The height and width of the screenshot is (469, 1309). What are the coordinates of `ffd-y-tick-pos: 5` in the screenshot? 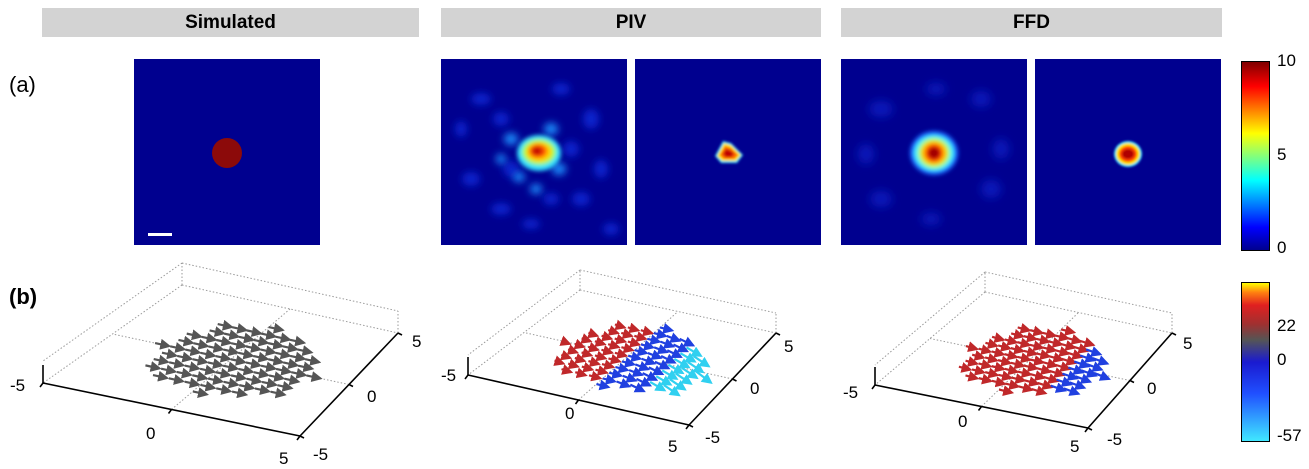 It's located at (1188, 343).